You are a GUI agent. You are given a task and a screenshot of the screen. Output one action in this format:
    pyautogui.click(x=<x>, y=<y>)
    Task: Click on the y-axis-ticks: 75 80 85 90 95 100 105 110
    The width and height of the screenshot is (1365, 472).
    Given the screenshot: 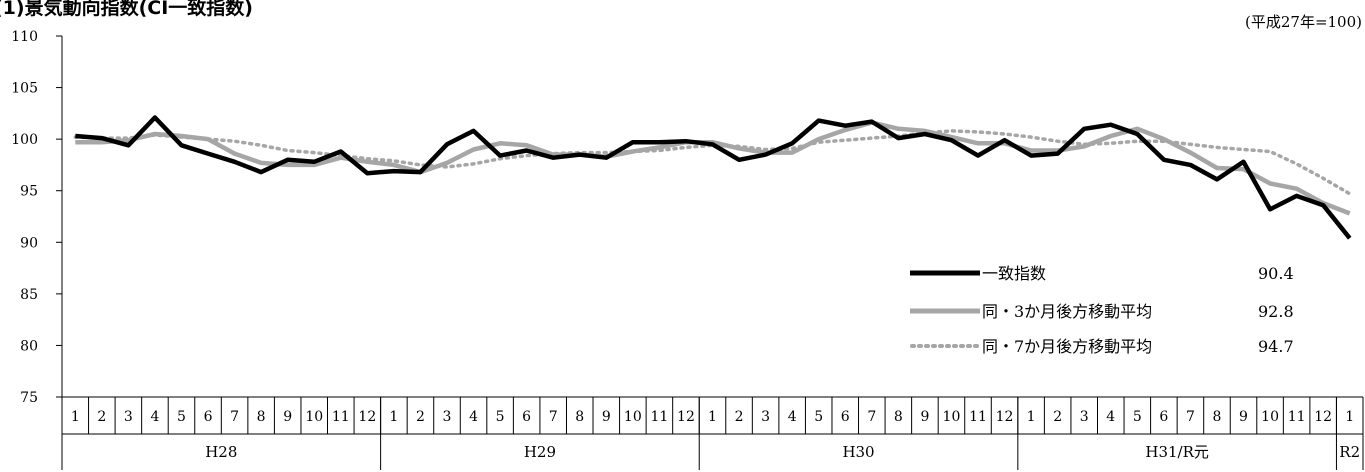 What is the action you would take?
    pyautogui.click(x=36, y=217)
    